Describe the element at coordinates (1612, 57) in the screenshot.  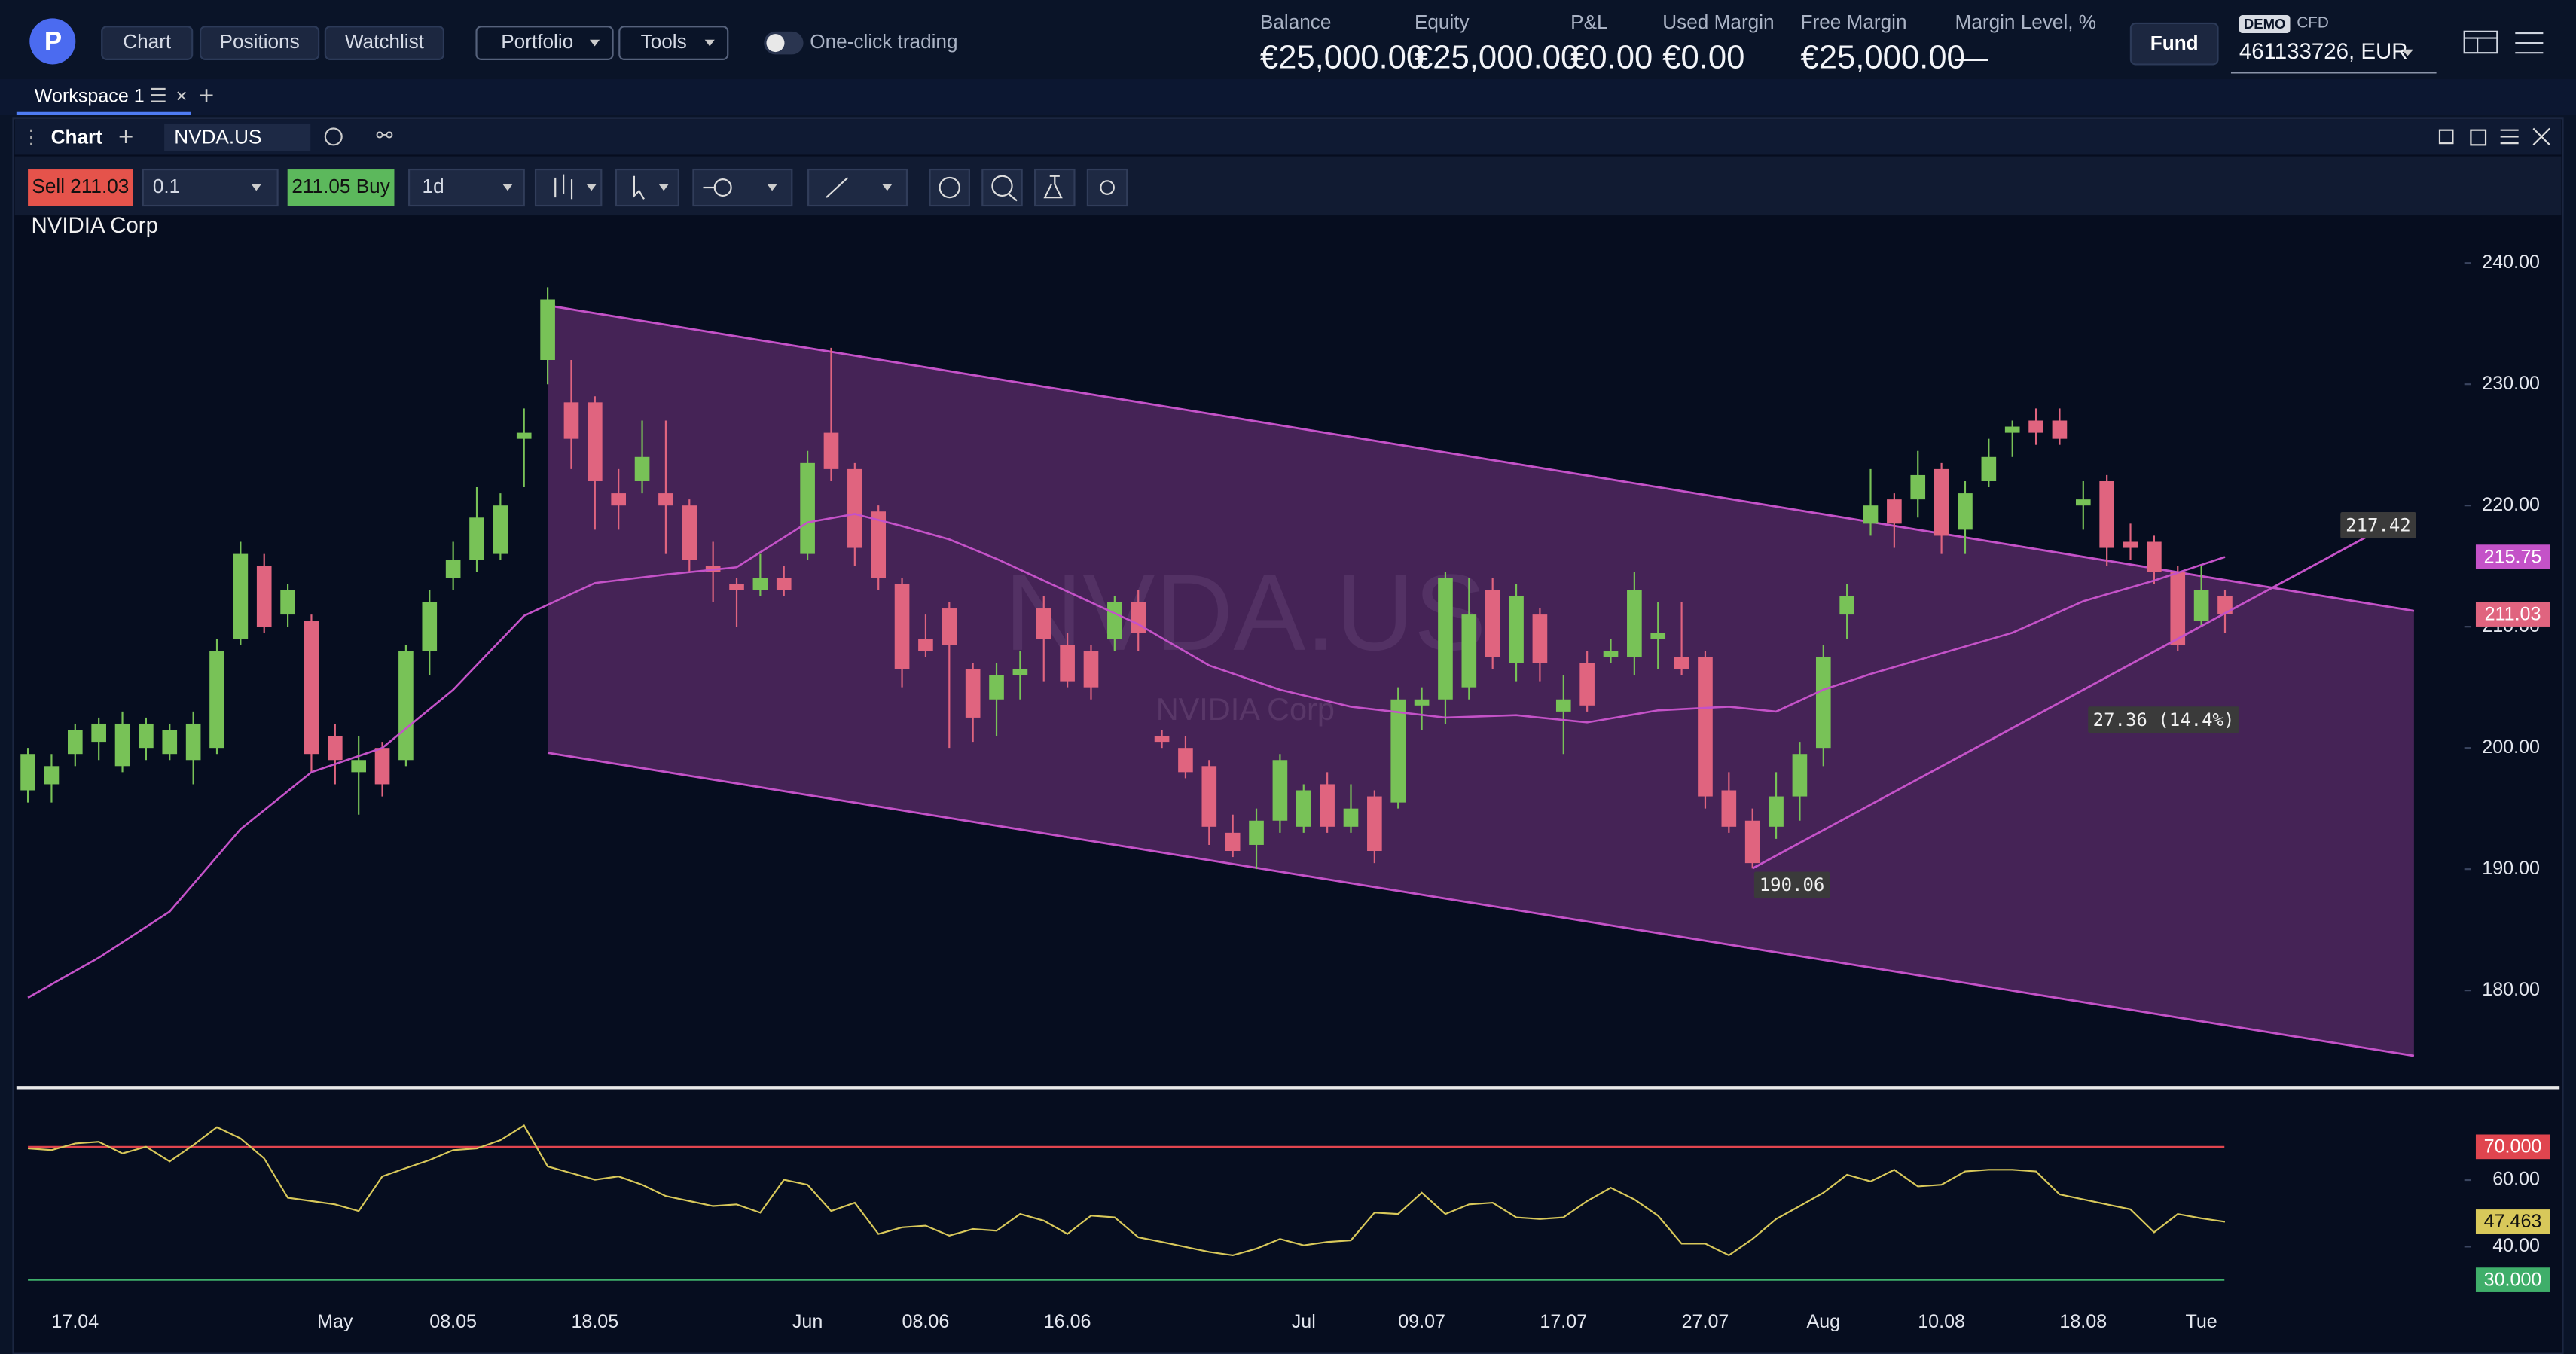
I see `stat-value: €0.00` at that location.